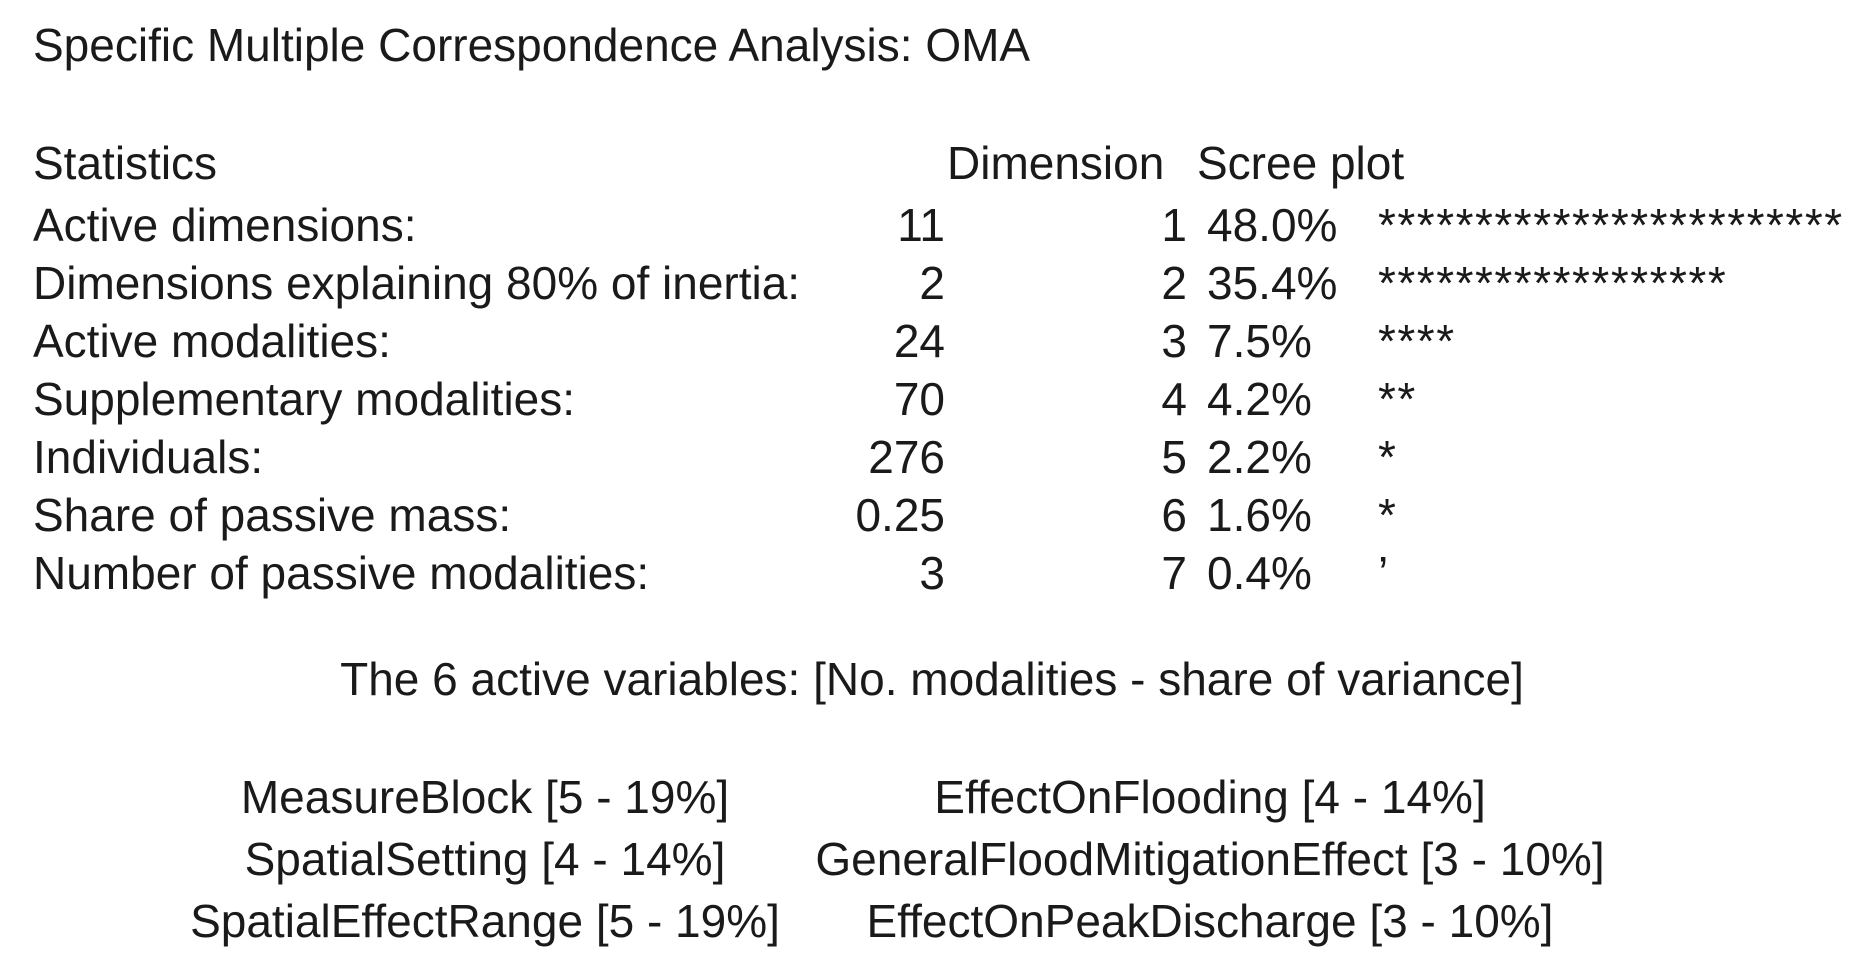 This screenshot has height=980, width=1864. What do you see at coordinates (485, 797) in the screenshot?
I see `variable-cell: MeasureBlock [5 - 19%]` at bounding box center [485, 797].